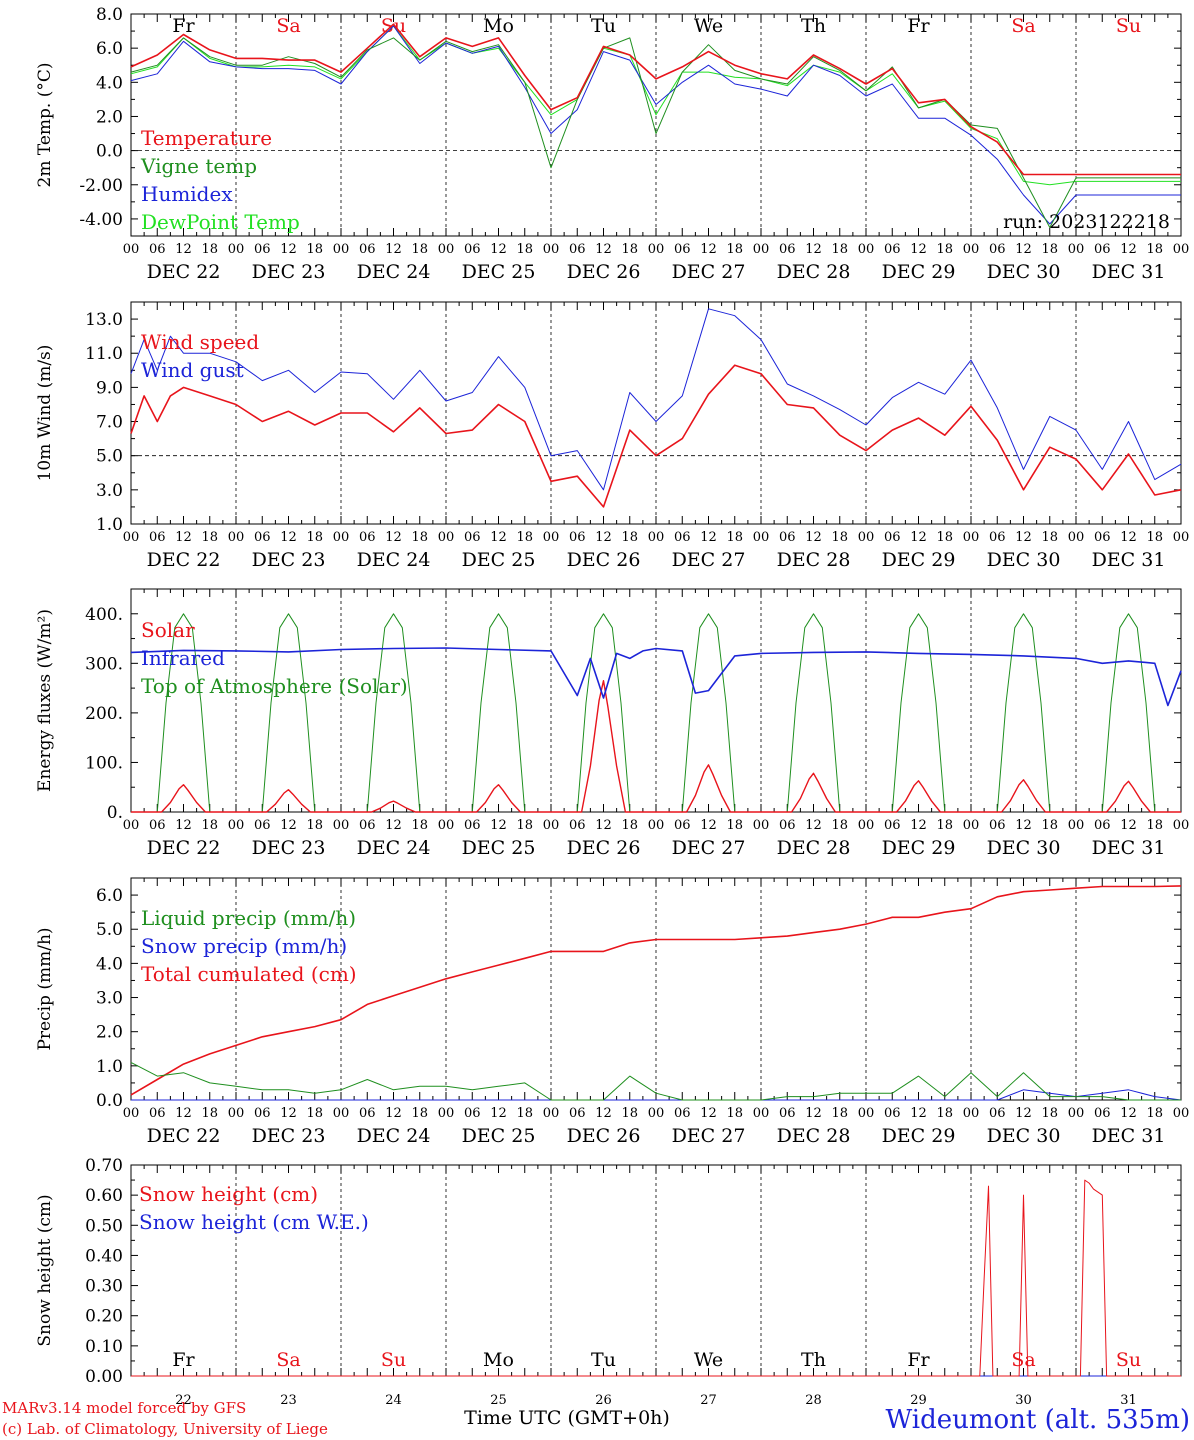 The height and width of the screenshot is (1440, 1194). Describe the element at coordinates (109, 999) in the screenshot. I see `y-tick-label: 3.0` at that location.